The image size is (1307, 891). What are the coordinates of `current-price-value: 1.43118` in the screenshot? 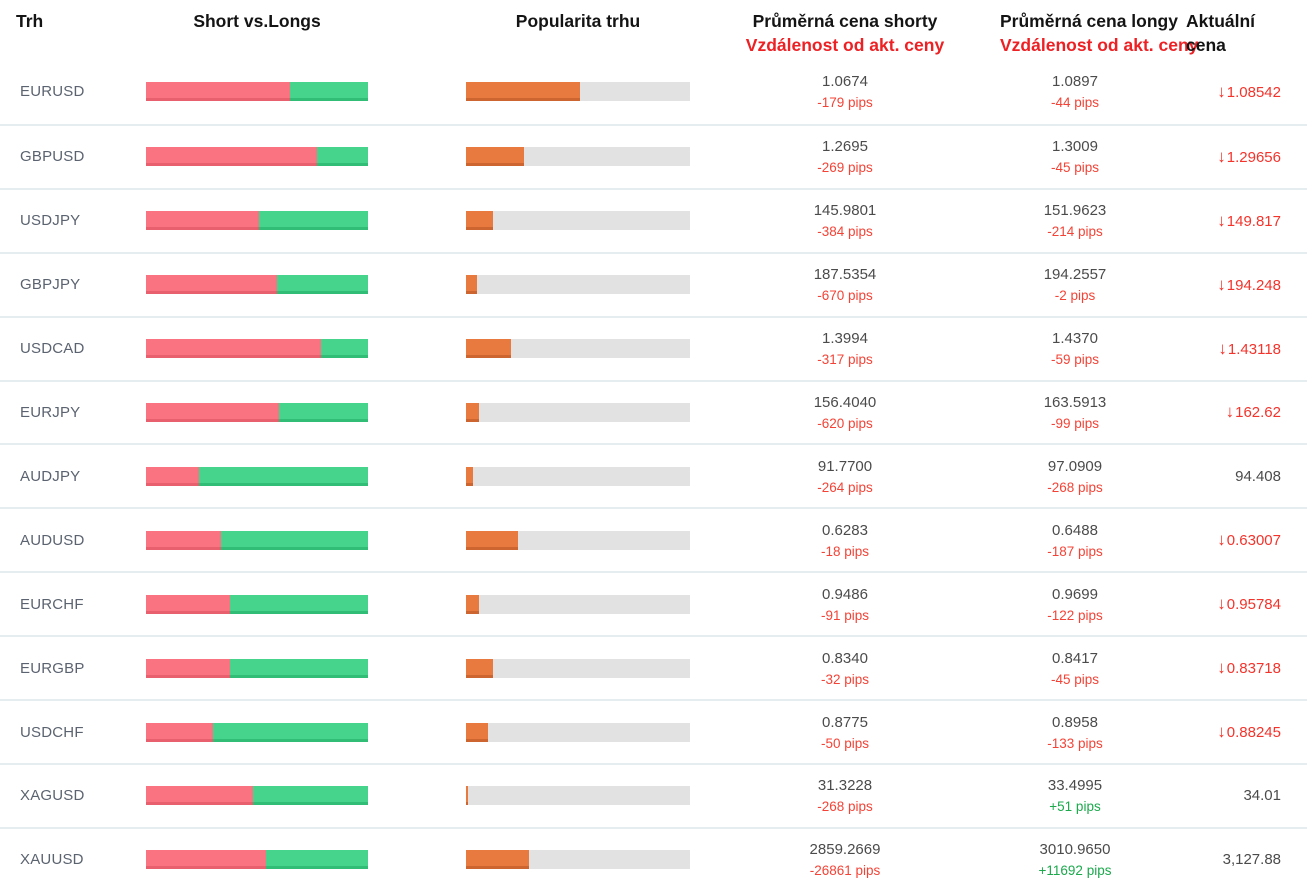 It's located at (1254, 349).